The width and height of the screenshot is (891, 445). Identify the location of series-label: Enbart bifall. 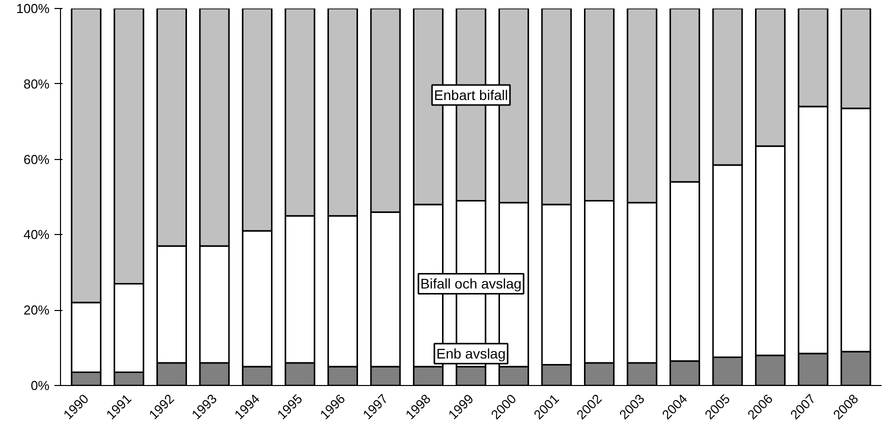
(471, 95).